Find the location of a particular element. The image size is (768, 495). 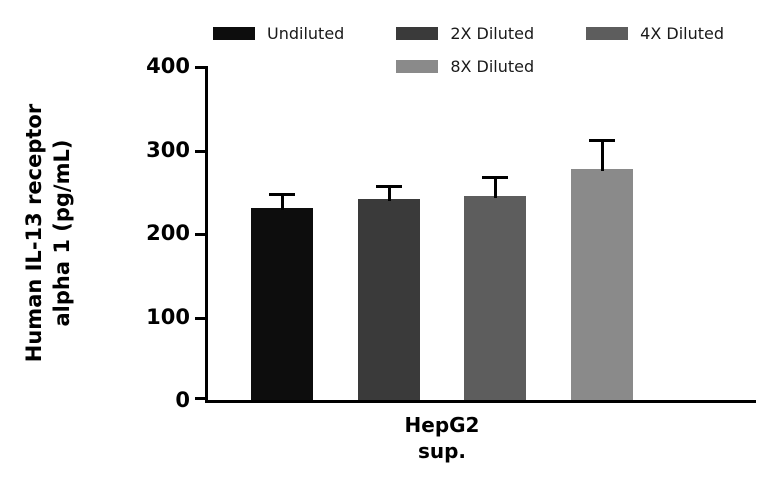

y-axis-title-box: Human IL-13 receptor alpha 1 (pg/mL) is located at coordinates (48, 233).